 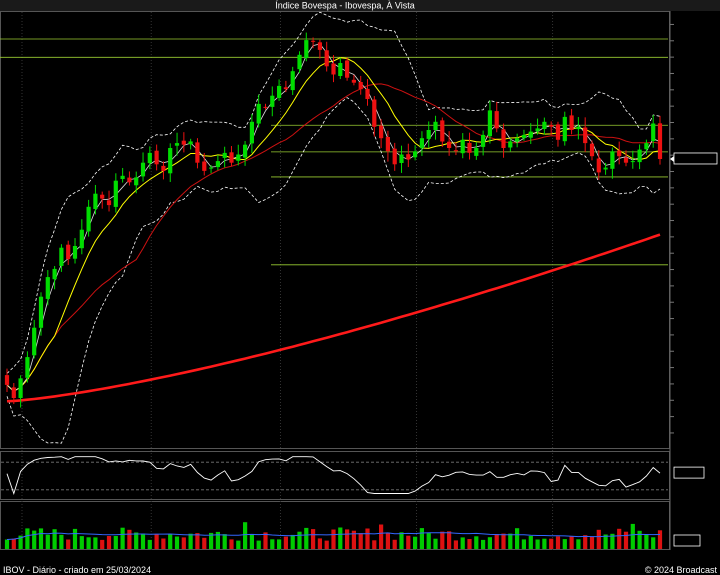 I want to click on volume-last-box, so click(x=687, y=540).